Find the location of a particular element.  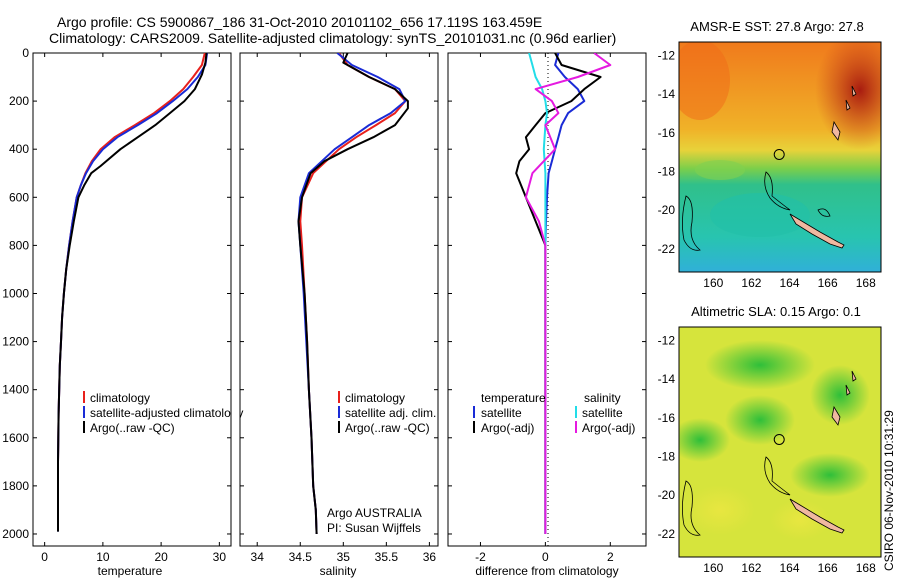

pi-label: PI: Susan Wijffels is located at coordinates (374, 528).